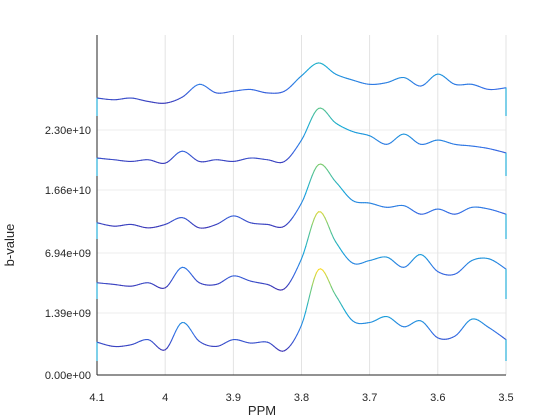 Image resolution: width=560 pixels, height=420 pixels. I want to click on x-tick-label: 3.7, so click(369, 398).